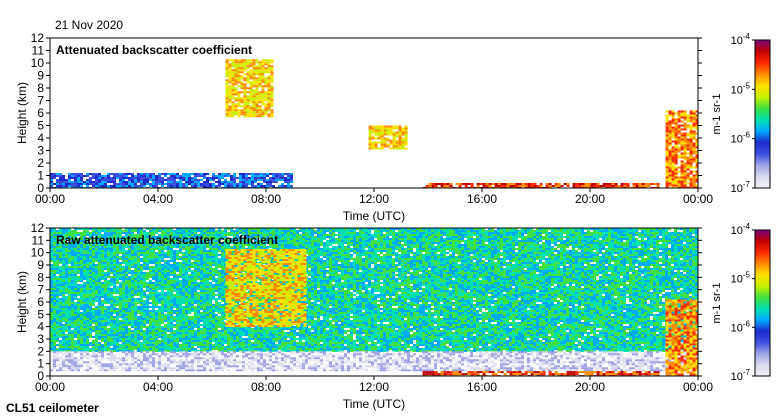 The image size is (780, 420). What do you see at coordinates (167, 240) in the screenshot?
I see `panel-title: Raw attenuated backscatter coefficient` at bounding box center [167, 240].